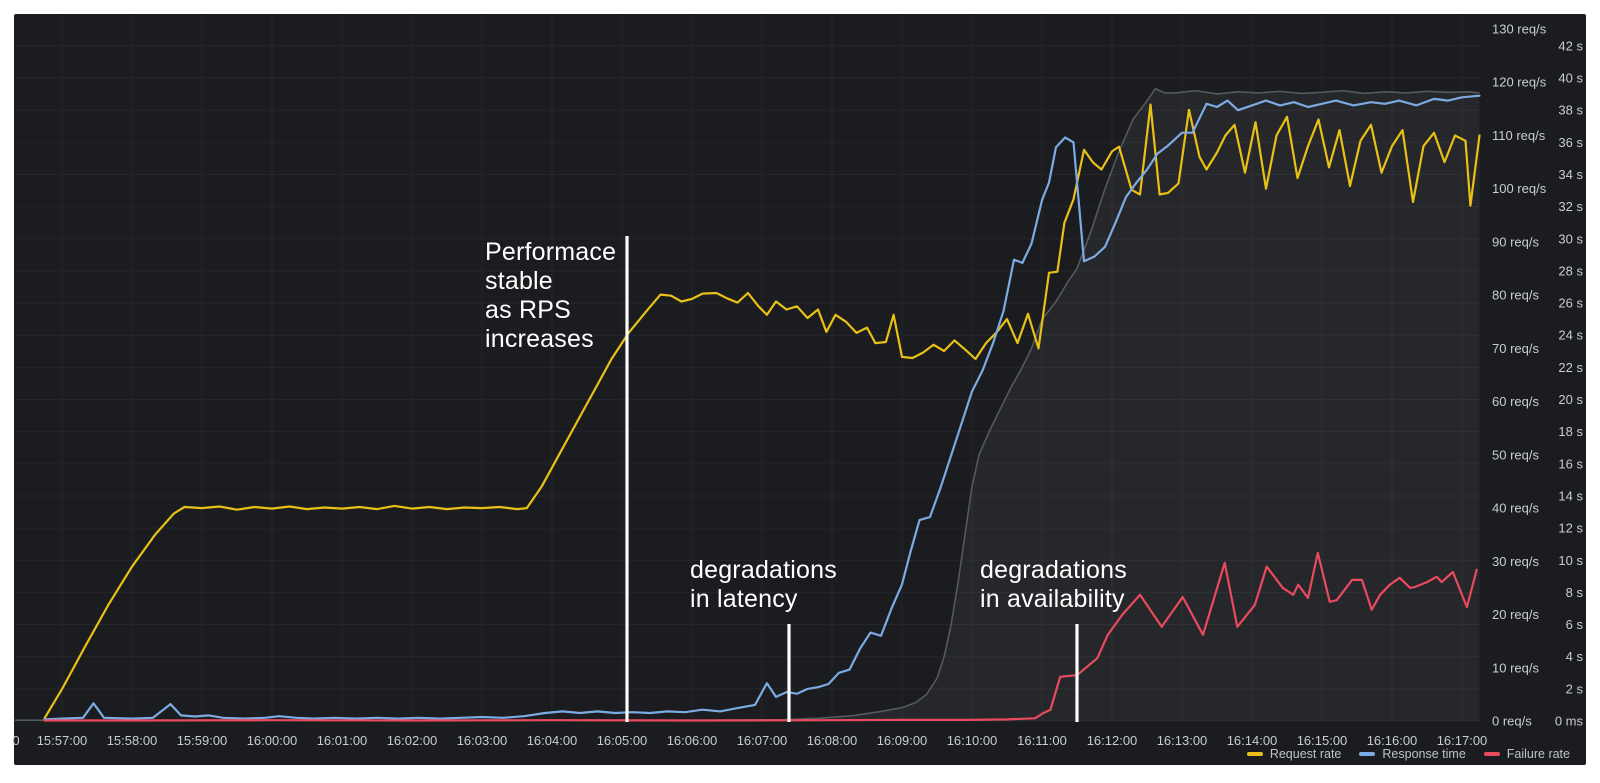 The image size is (1600, 783). What do you see at coordinates (1570, 495) in the screenshot?
I see `y-tick-label-seconds: 14 s` at bounding box center [1570, 495].